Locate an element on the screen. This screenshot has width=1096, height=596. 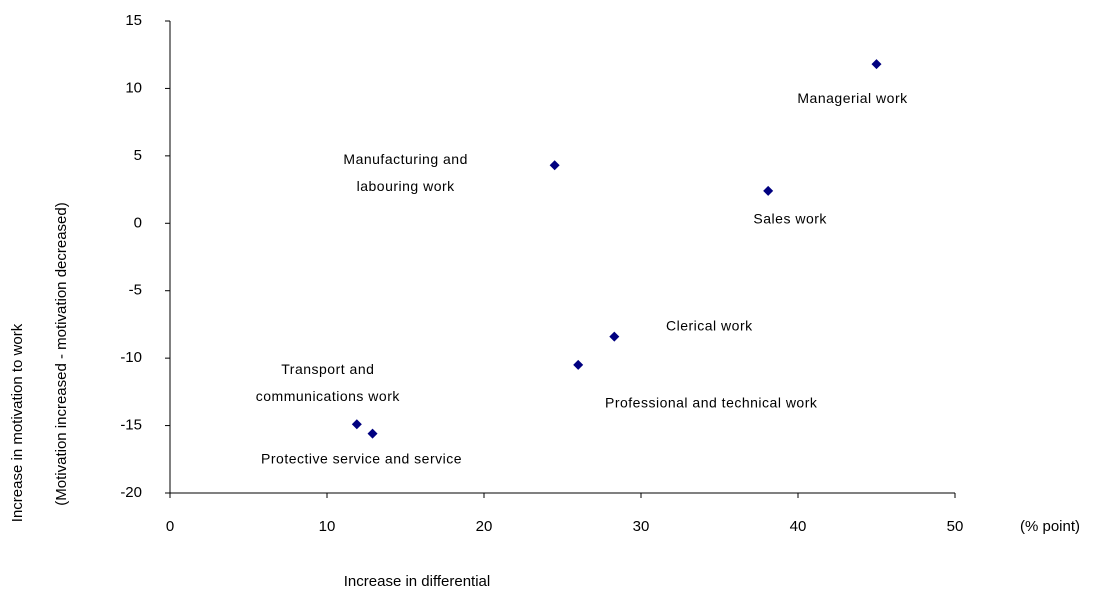
x-tick-label: 0 is located at coordinates (170, 526).